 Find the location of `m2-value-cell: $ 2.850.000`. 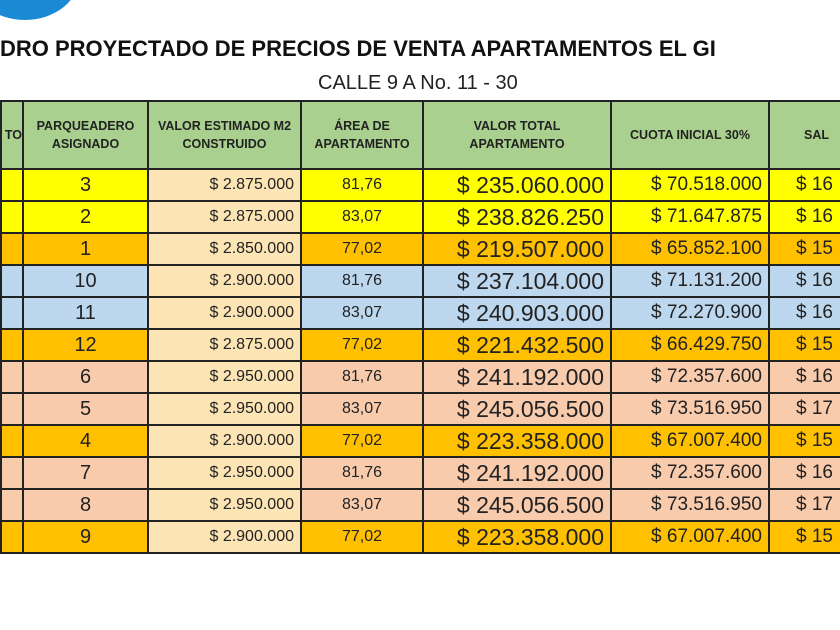

m2-value-cell: $ 2.850.000 is located at coordinates (224, 249).